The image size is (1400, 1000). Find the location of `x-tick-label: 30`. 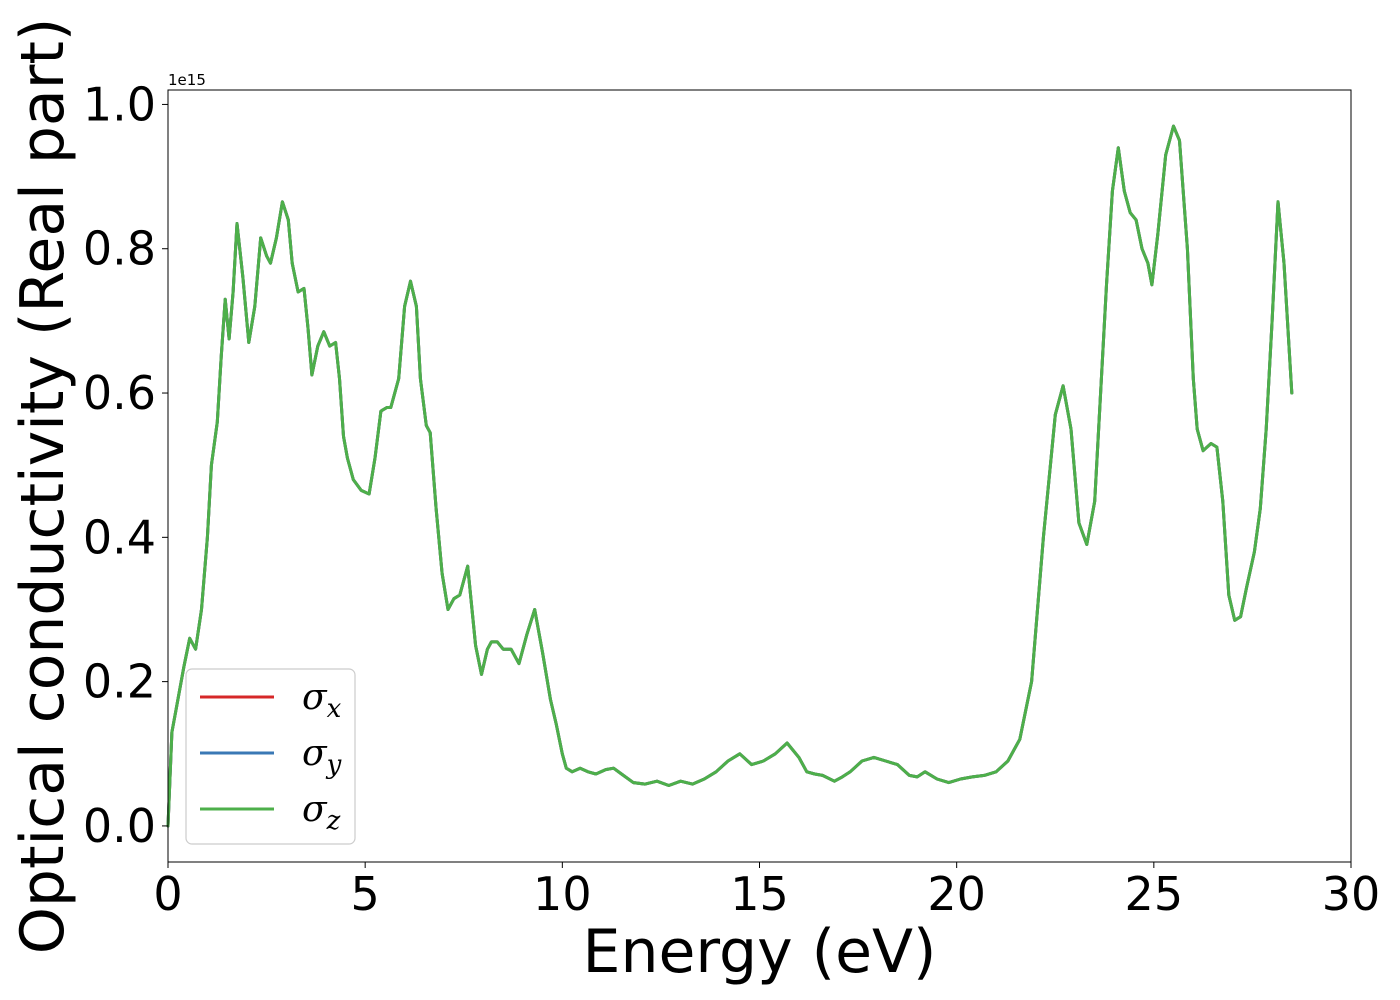

x-tick-label: 30 is located at coordinates (1351, 894).